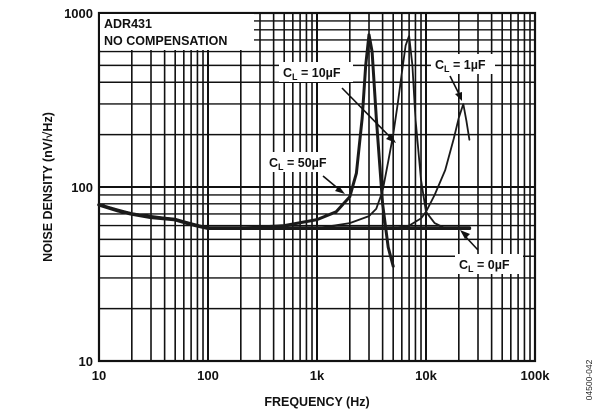 The image size is (600, 416). I want to click on annotation-50uf: CL = 50µF, so click(305, 173).